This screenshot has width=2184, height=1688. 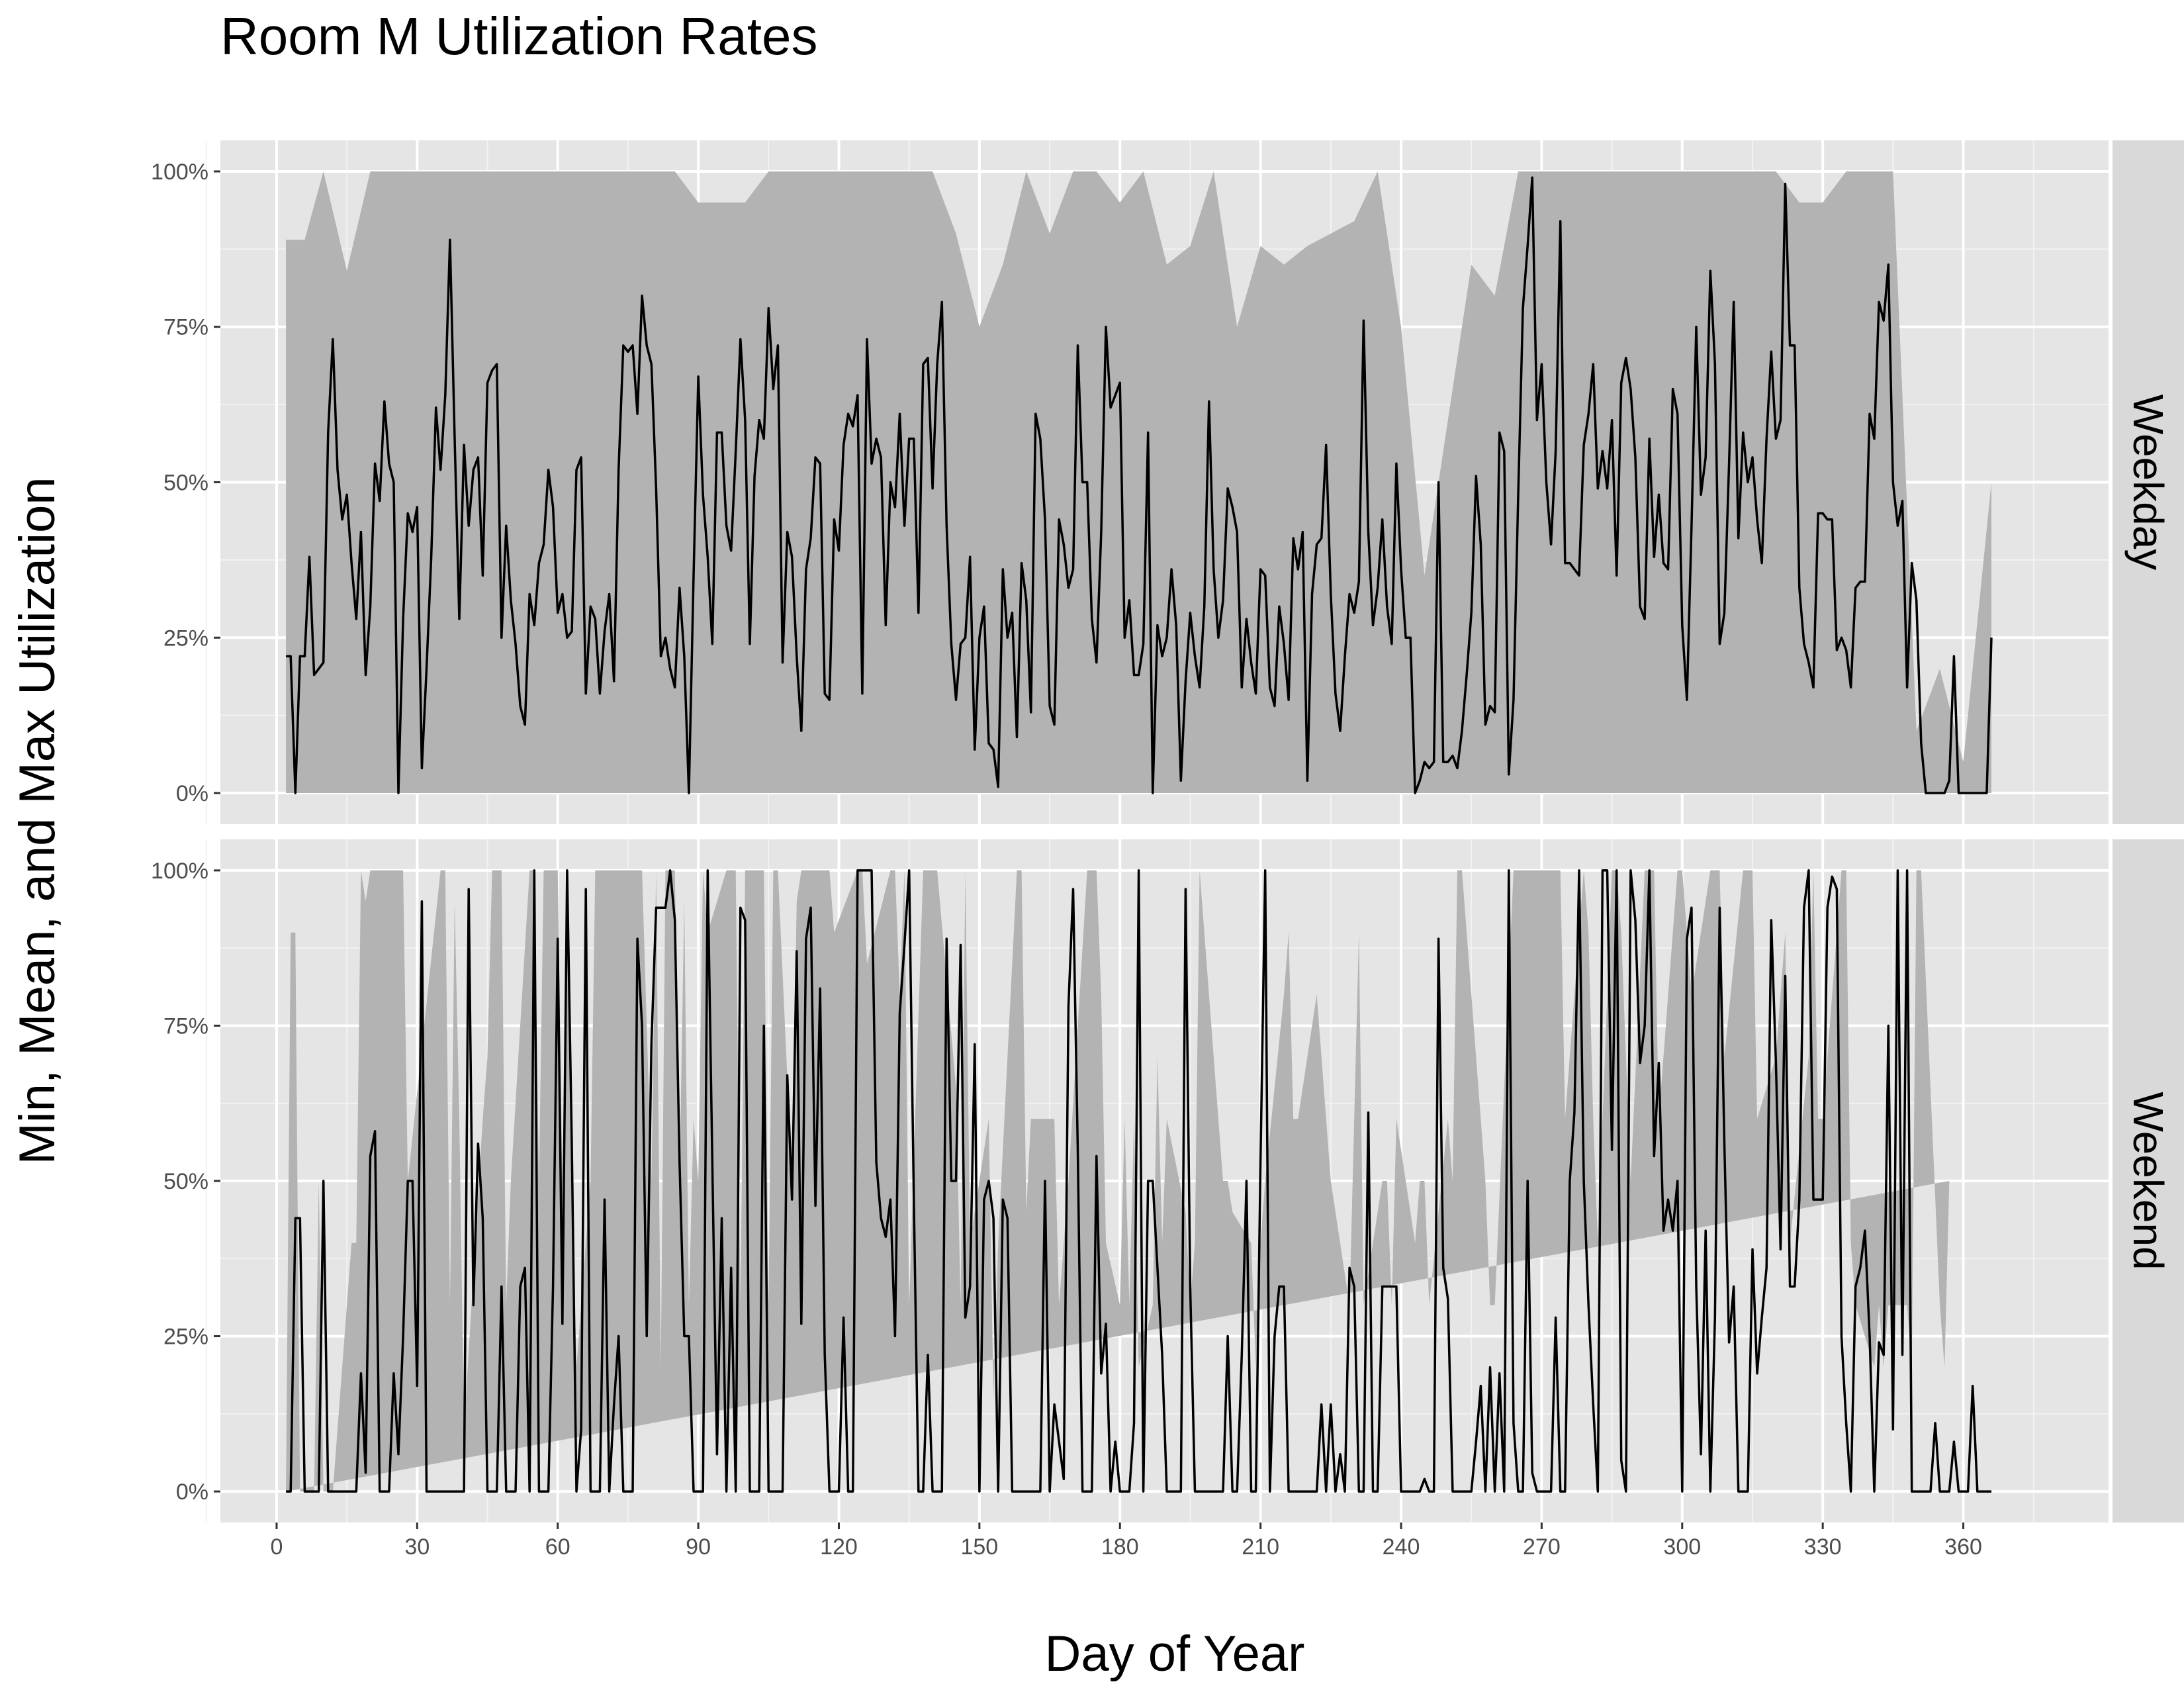 I want to click on facet-strip-weekday, so click(x=2148, y=482).